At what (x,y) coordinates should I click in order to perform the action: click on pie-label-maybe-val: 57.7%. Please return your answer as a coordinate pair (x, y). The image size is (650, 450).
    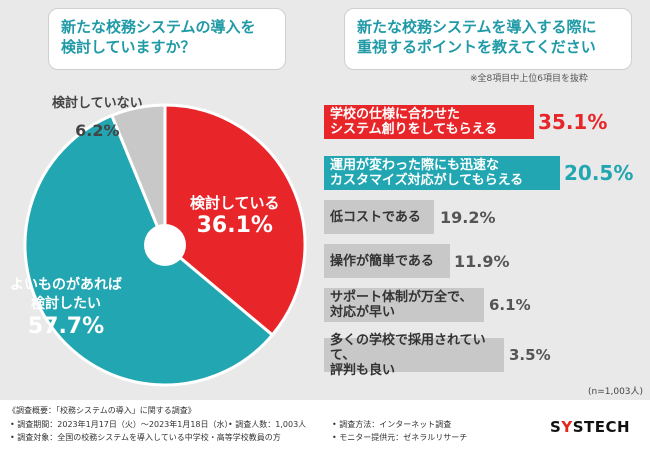
    Looking at the image, I should click on (66, 326).